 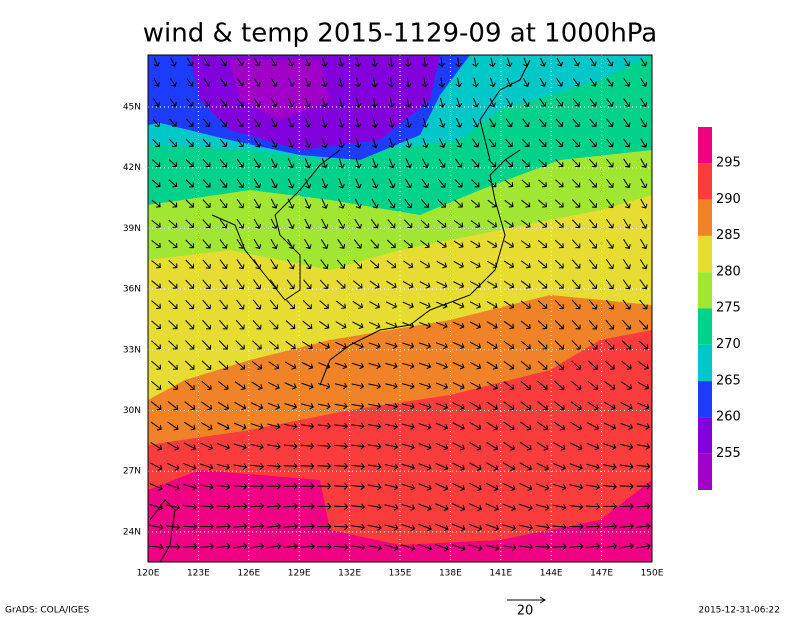 What do you see at coordinates (728, 271) in the screenshot?
I see `colorbar-label: 280` at bounding box center [728, 271].